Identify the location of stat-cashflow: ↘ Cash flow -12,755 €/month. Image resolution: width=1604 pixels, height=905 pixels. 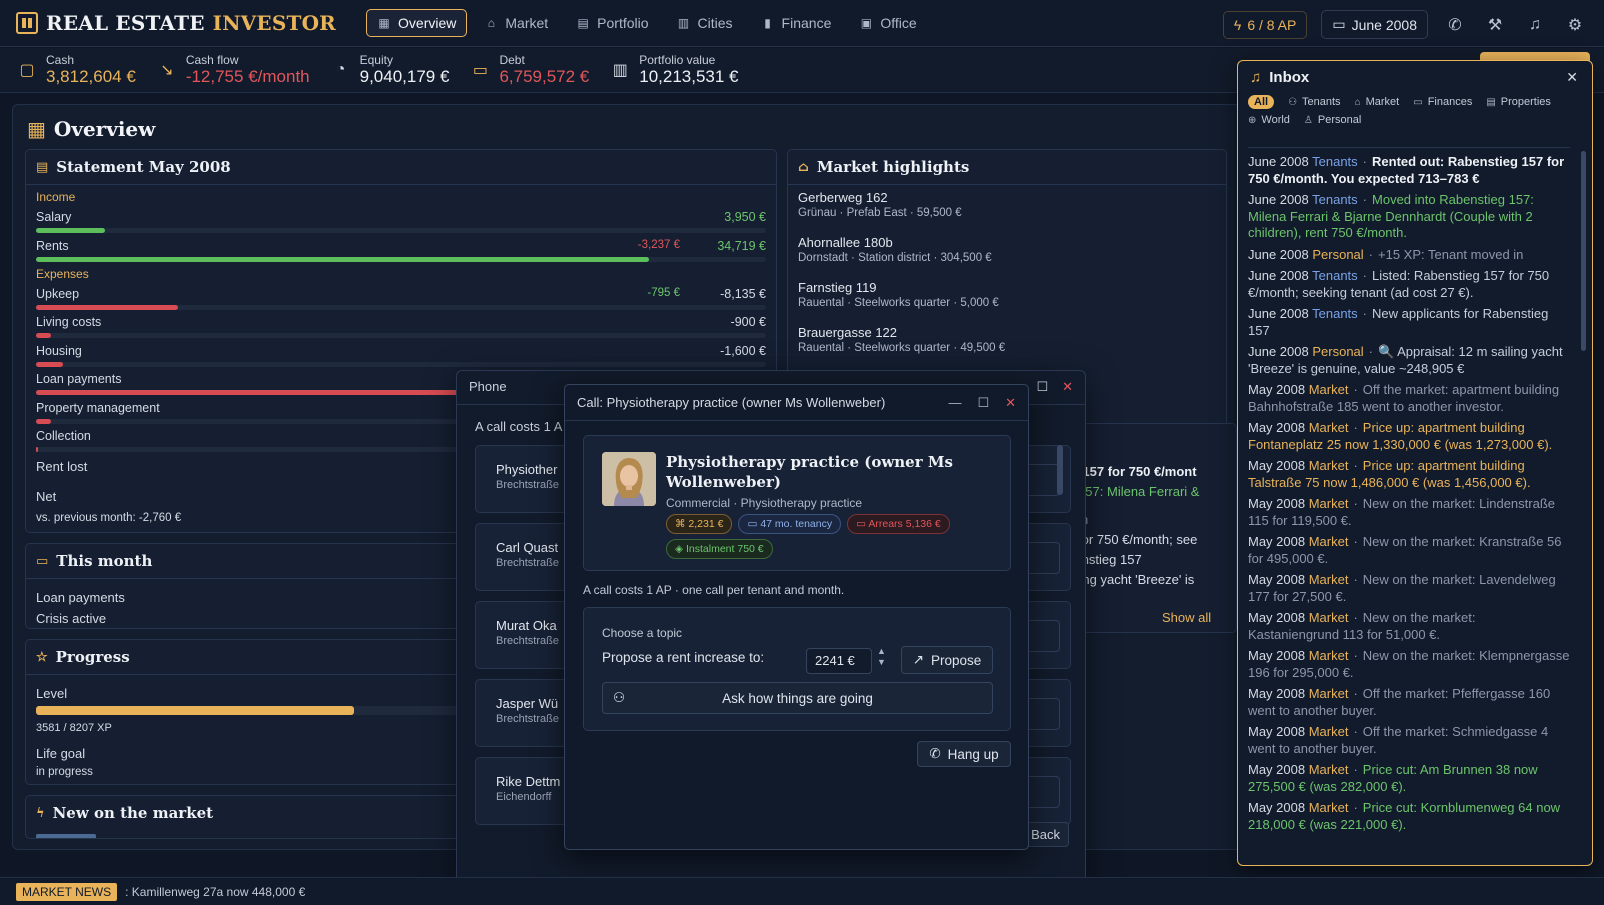
(234, 70).